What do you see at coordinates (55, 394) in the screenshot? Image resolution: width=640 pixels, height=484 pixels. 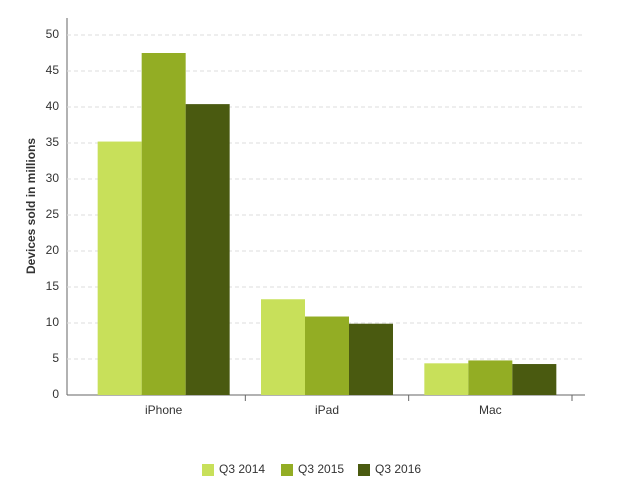 I see `y-tick-label: 0` at bounding box center [55, 394].